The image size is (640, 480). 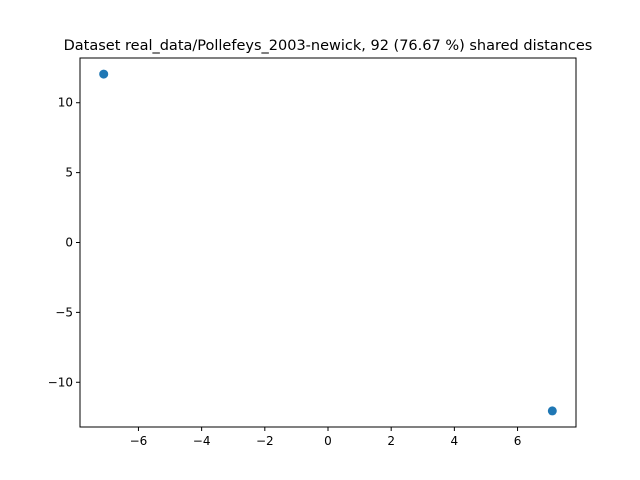 I want to click on y-tick-label: −10, so click(x=60, y=382).